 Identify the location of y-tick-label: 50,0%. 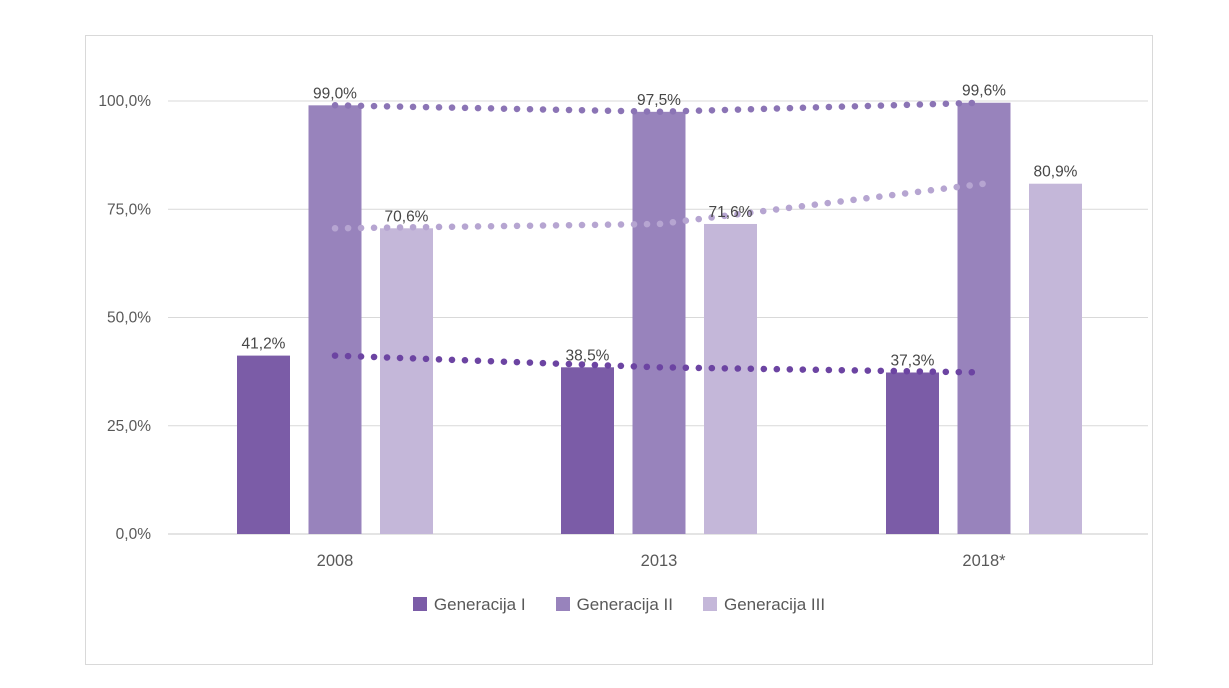
(129, 318).